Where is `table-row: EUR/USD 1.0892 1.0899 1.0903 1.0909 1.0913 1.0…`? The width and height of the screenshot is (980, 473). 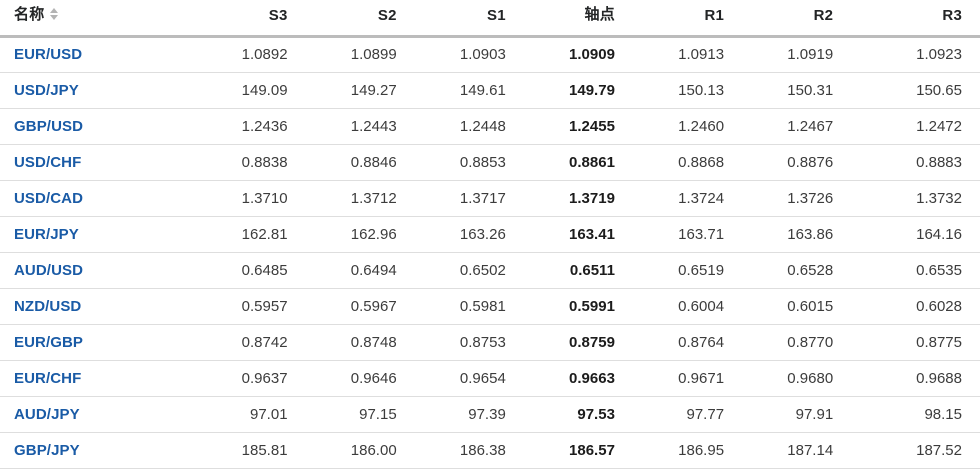
table-row: EUR/USD 1.0892 1.0899 1.0903 1.0909 1.0913 1.0… is located at coordinates (490, 54).